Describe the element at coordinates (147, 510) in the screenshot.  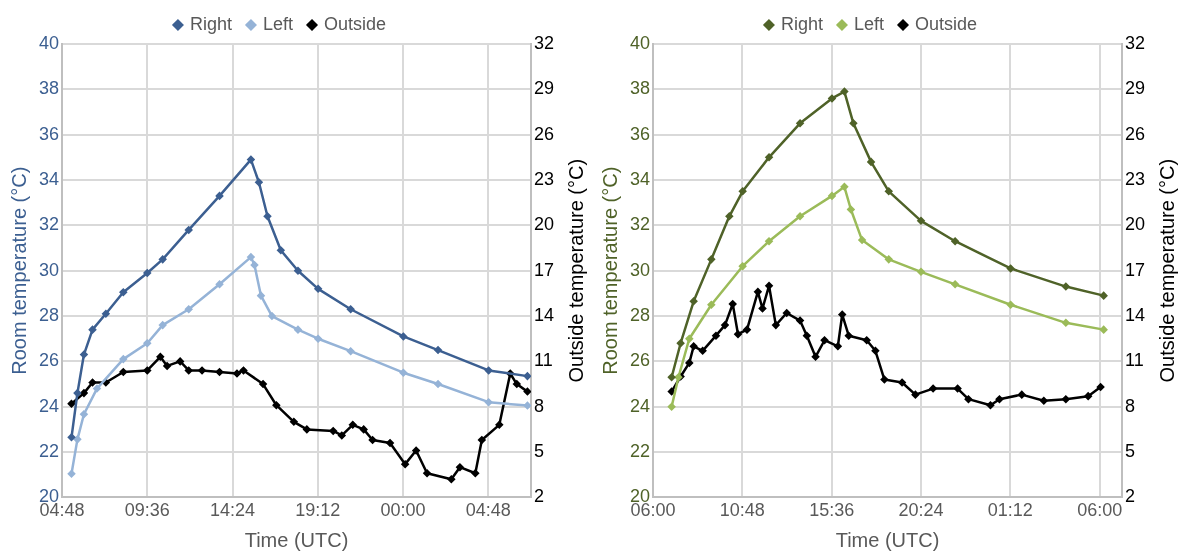
I see `x-tick-label: 09:36` at that location.